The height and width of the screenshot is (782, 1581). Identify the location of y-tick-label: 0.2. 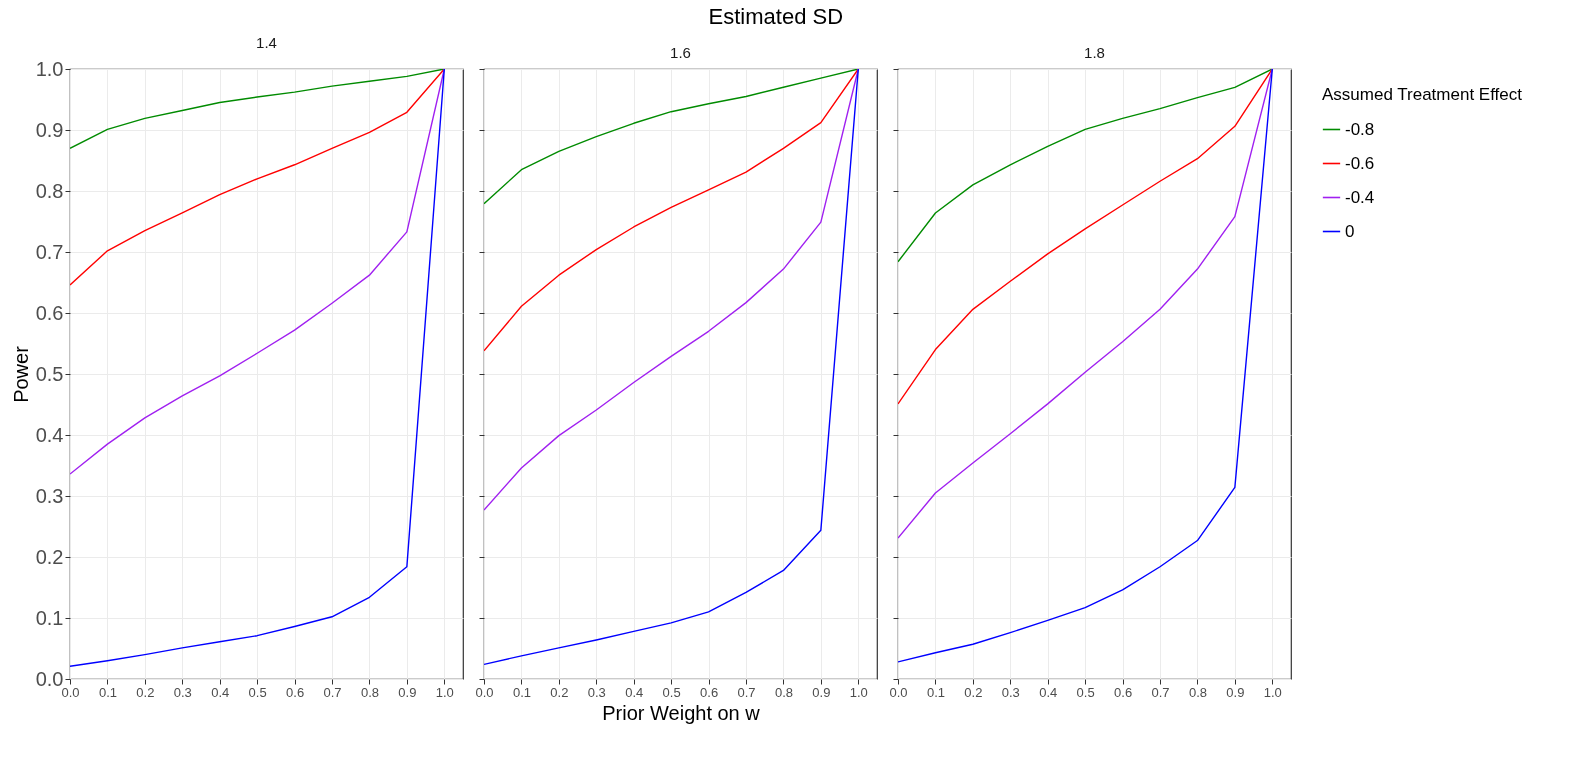
(49, 556).